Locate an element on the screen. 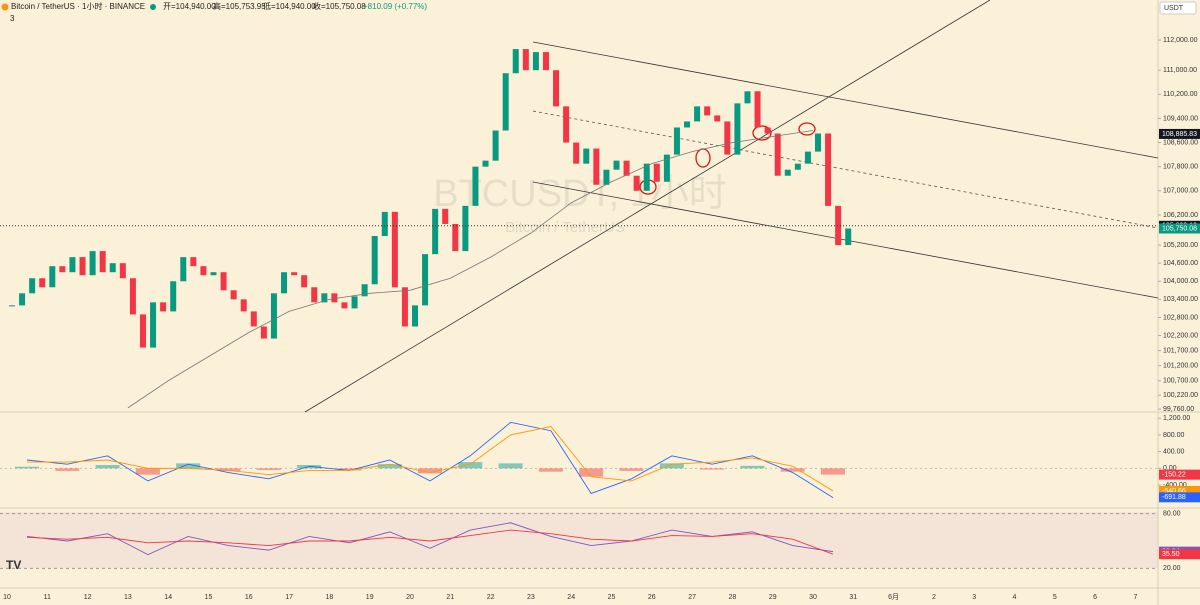 This screenshot has height=605, width=1200. x-tick-label: 27 is located at coordinates (692, 597).